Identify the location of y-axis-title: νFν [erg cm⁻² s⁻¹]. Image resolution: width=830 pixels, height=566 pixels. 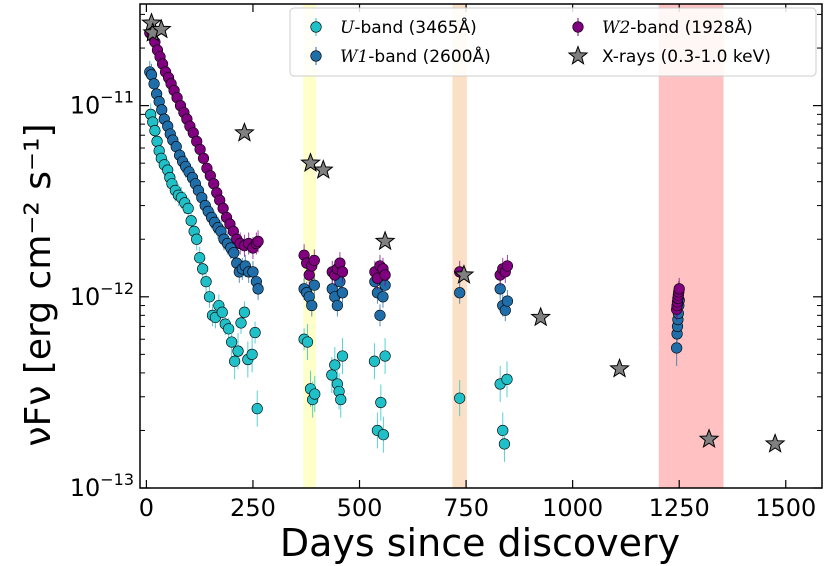
(38, 285).